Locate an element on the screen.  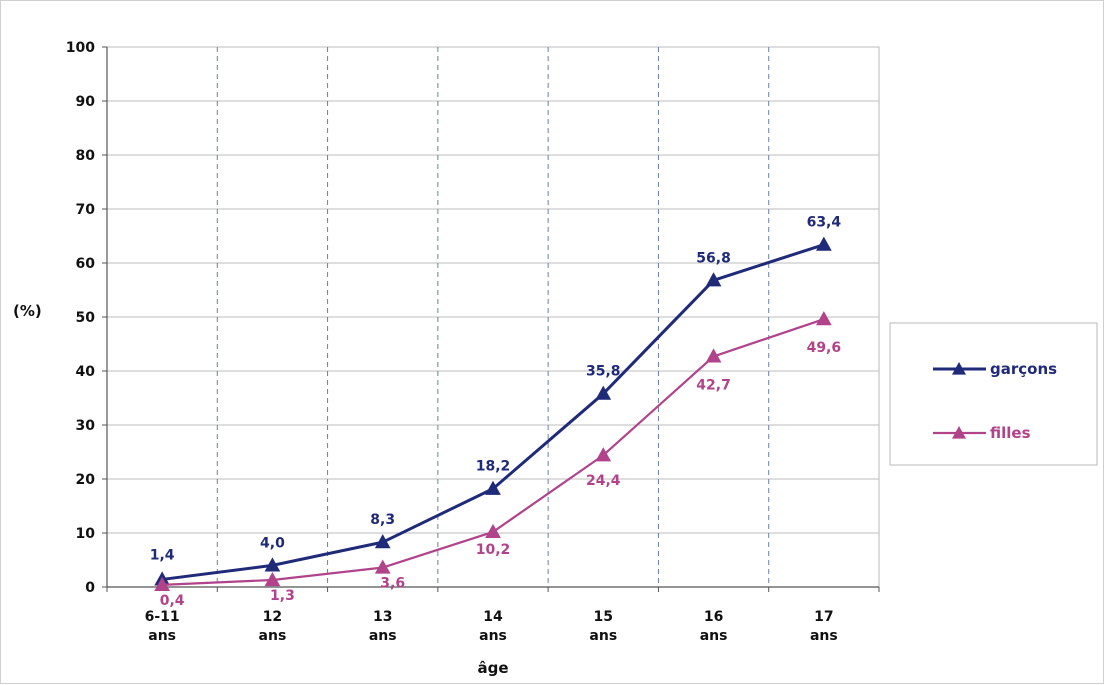
y-tick-label: 100 is located at coordinates (80, 48).